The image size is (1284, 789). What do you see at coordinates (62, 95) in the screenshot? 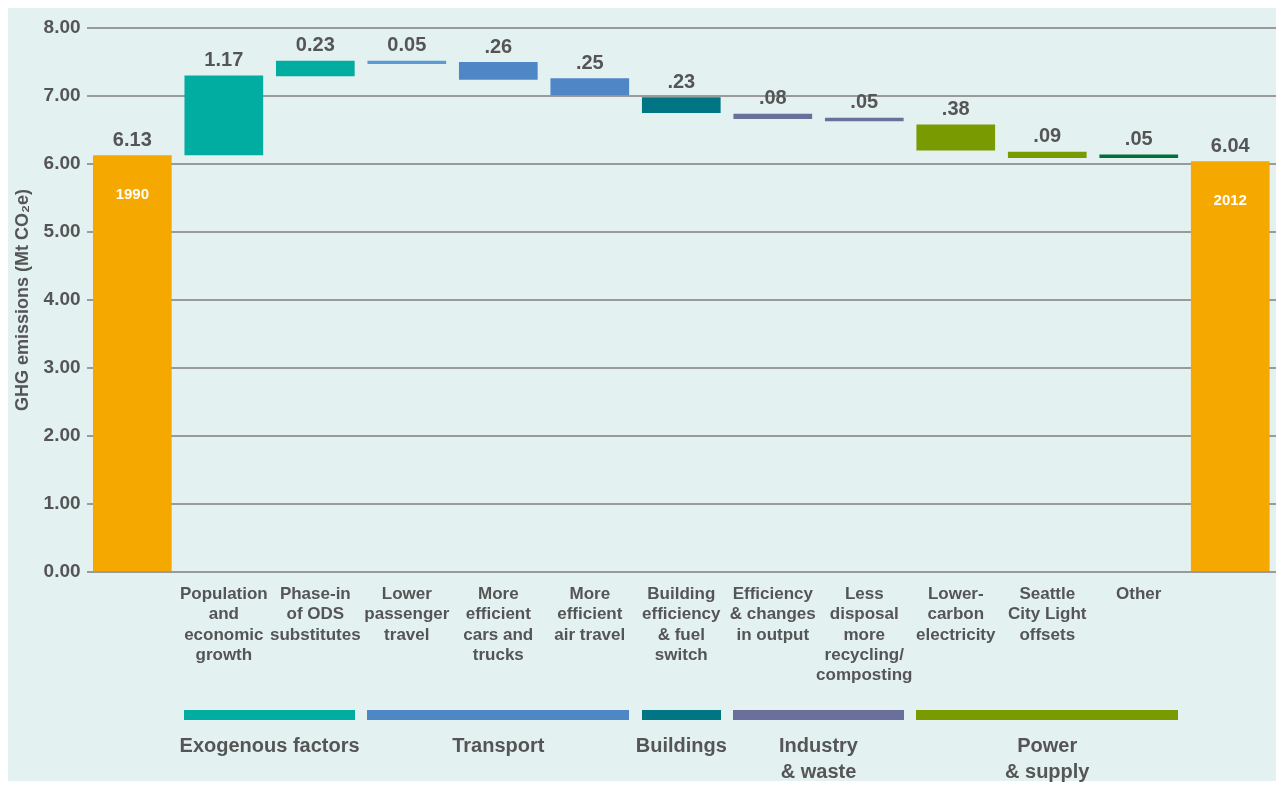
I see `y-tick-label: 7.00` at bounding box center [62, 95].